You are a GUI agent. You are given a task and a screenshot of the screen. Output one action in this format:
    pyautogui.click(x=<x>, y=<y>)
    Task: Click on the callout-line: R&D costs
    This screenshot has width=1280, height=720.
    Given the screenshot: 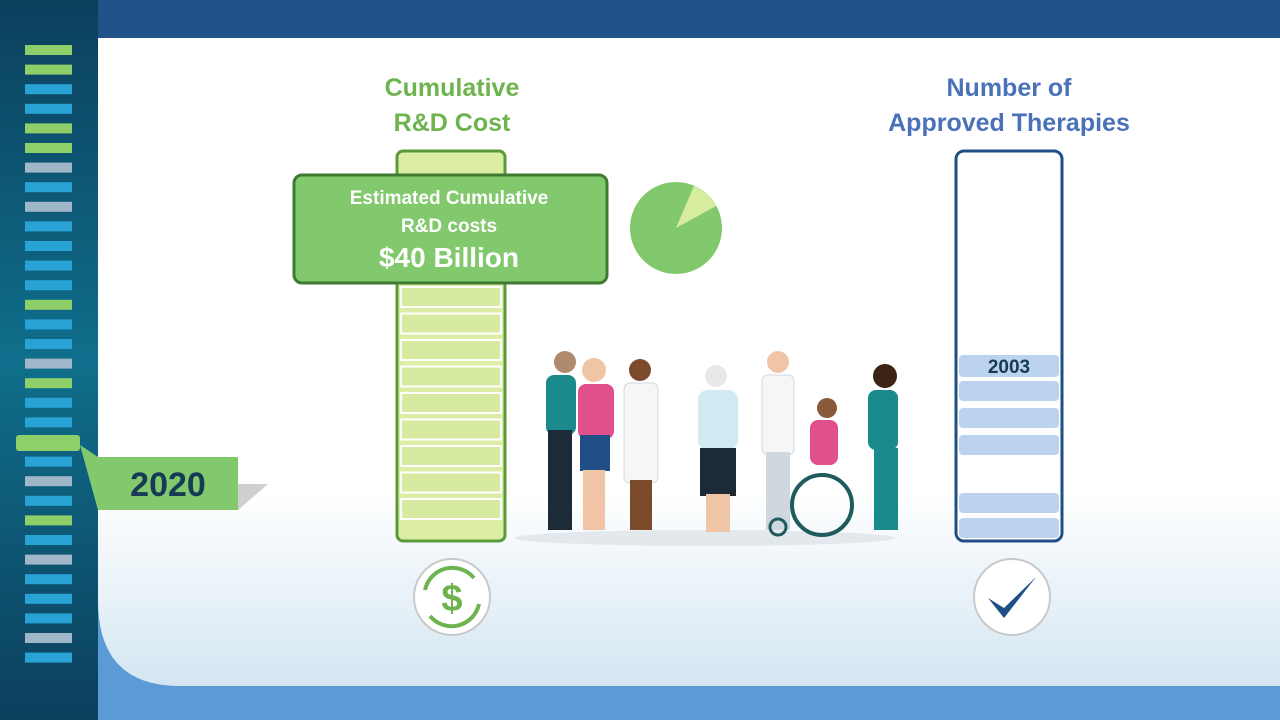 What is the action you would take?
    pyautogui.click(x=449, y=226)
    